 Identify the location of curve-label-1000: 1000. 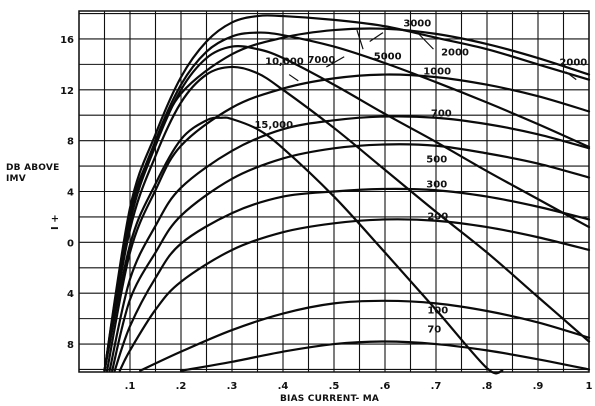
(437, 72).